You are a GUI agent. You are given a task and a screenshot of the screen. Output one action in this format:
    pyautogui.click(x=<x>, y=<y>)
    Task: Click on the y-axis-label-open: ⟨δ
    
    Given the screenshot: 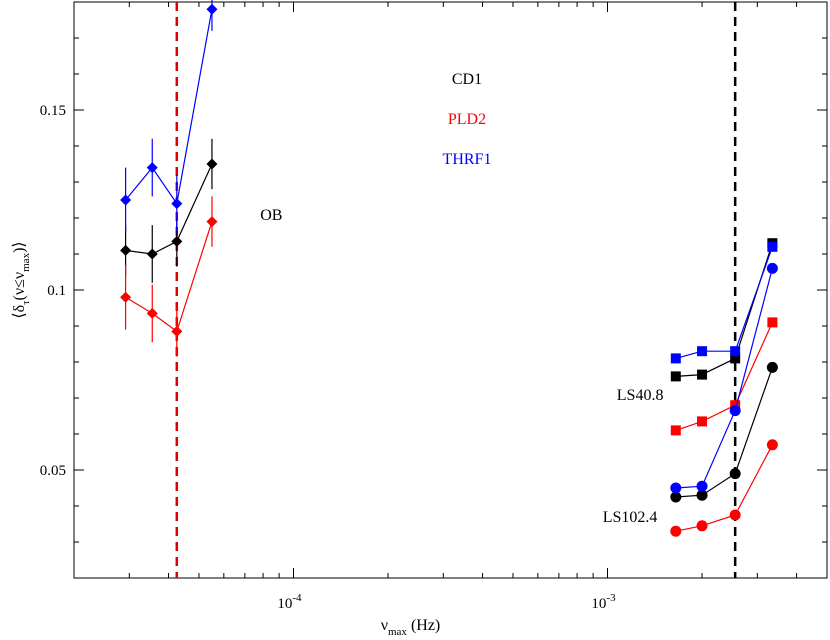 What is the action you would take?
    pyautogui.click(x=19, y=312)
    